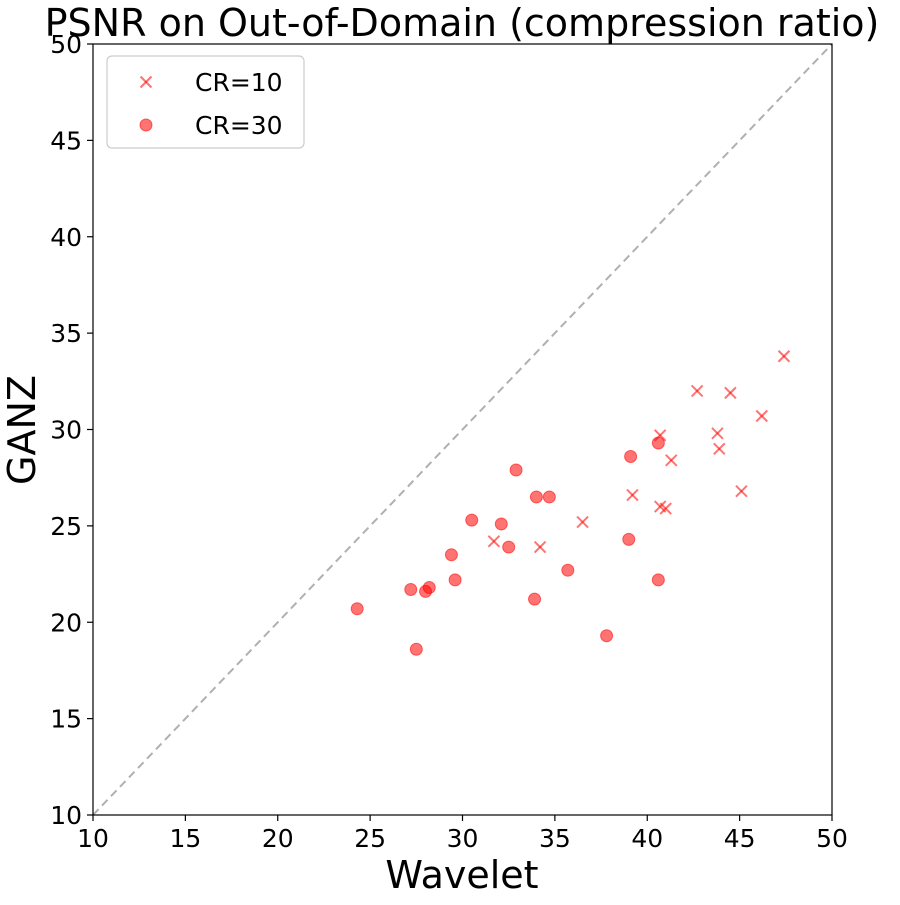  I want to click on legend-label: CR=30, so click(239, 125).